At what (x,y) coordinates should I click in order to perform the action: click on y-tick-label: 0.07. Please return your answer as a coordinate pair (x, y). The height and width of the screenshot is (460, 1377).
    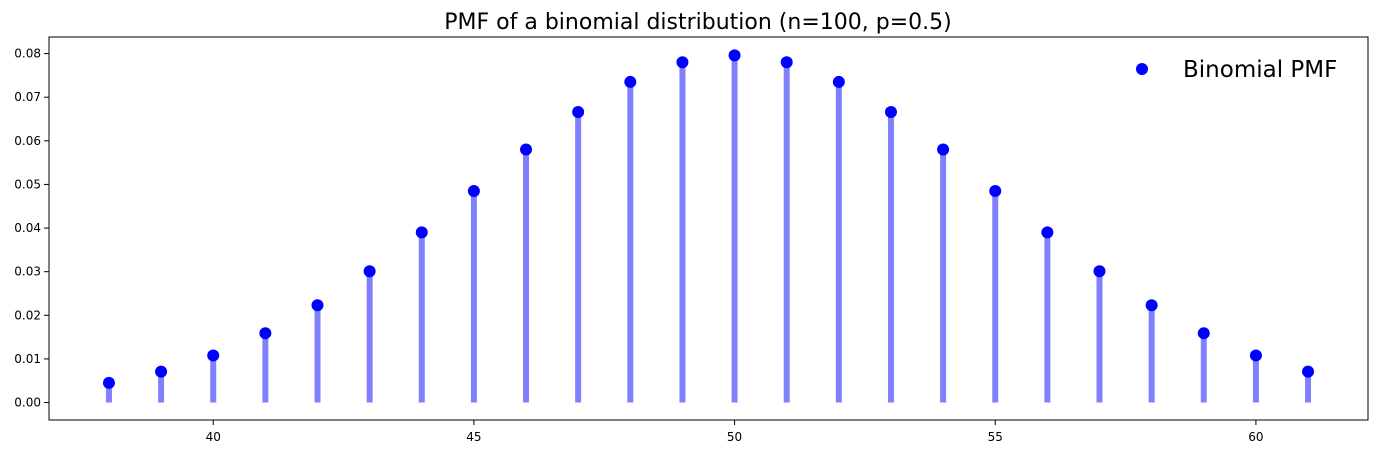
    Looking at the image, I should click on (27, 97).